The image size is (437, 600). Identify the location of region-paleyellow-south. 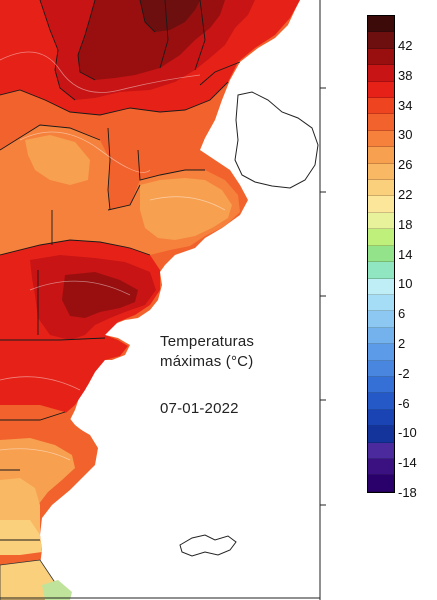
(21, 537).